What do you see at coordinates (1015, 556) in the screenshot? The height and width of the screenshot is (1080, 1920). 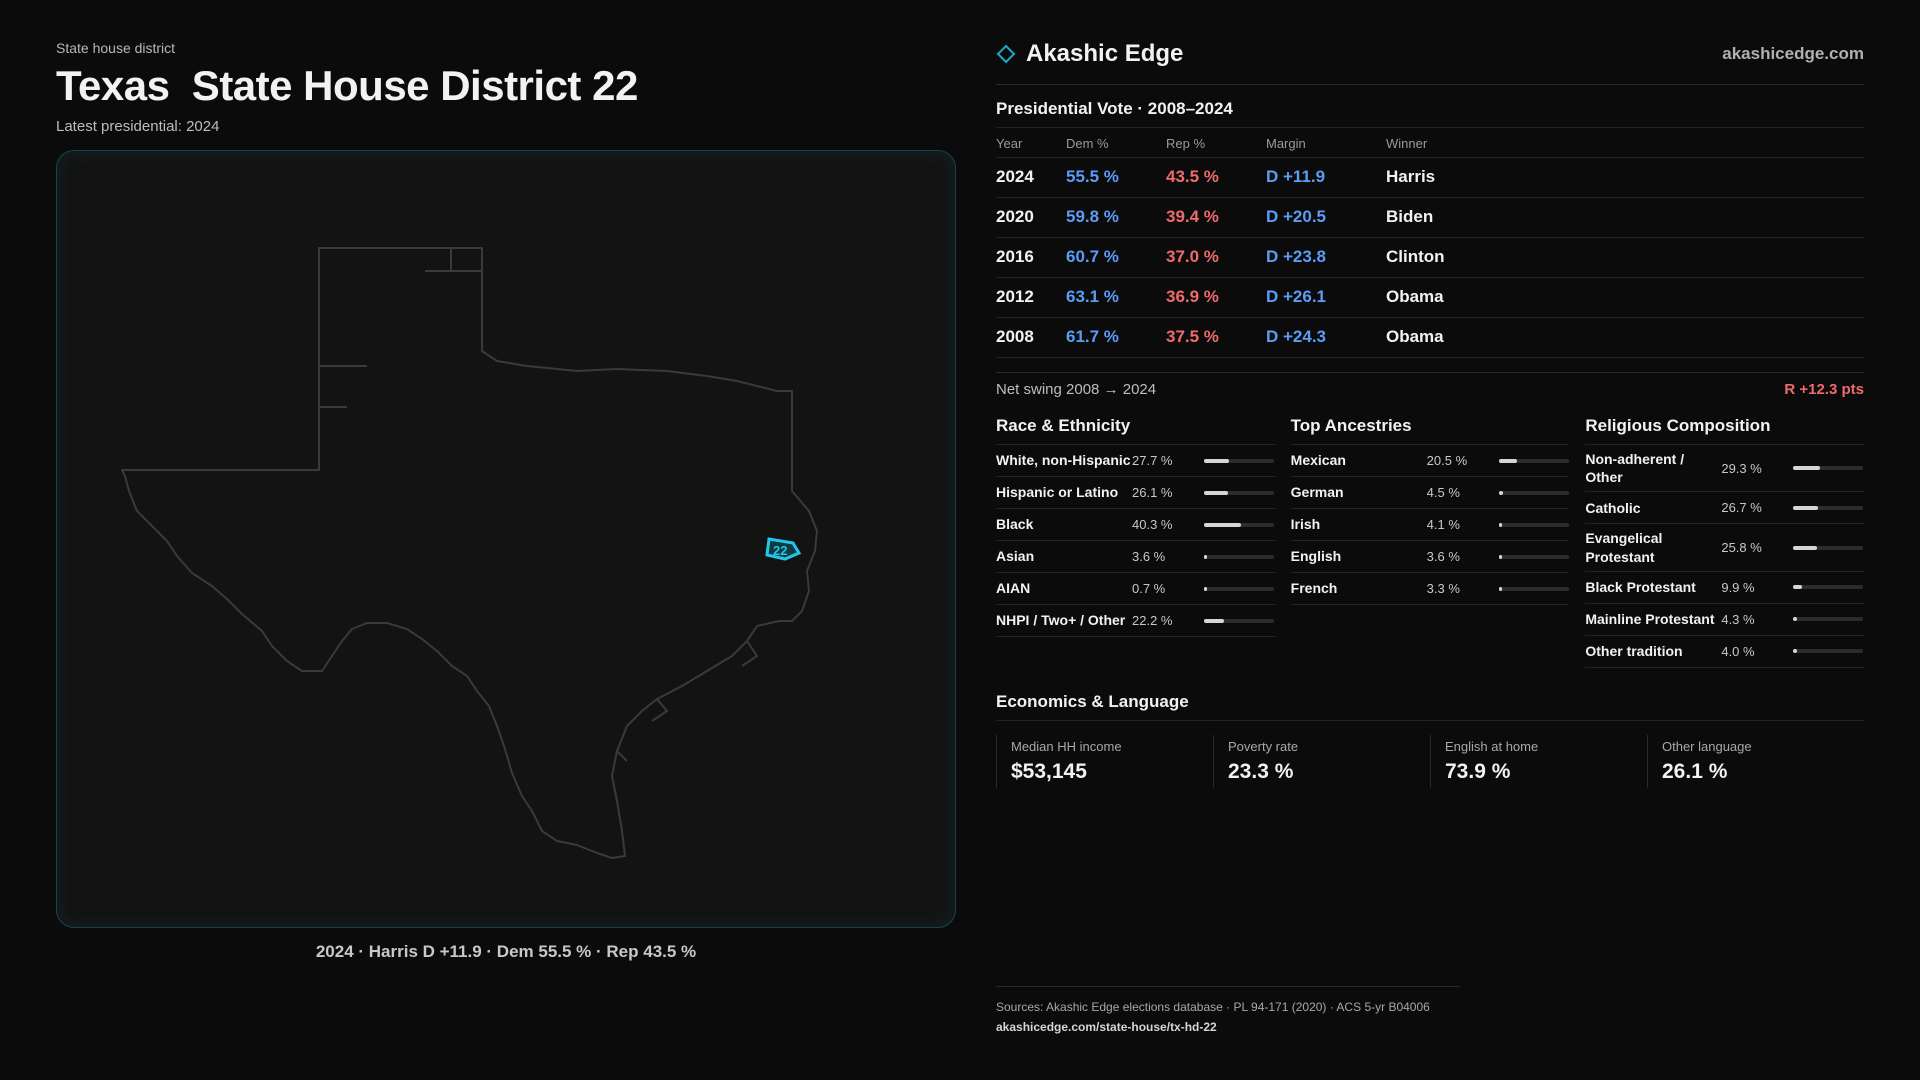 I see `demographics-label: Asian` at bounding box center [1015, 556].